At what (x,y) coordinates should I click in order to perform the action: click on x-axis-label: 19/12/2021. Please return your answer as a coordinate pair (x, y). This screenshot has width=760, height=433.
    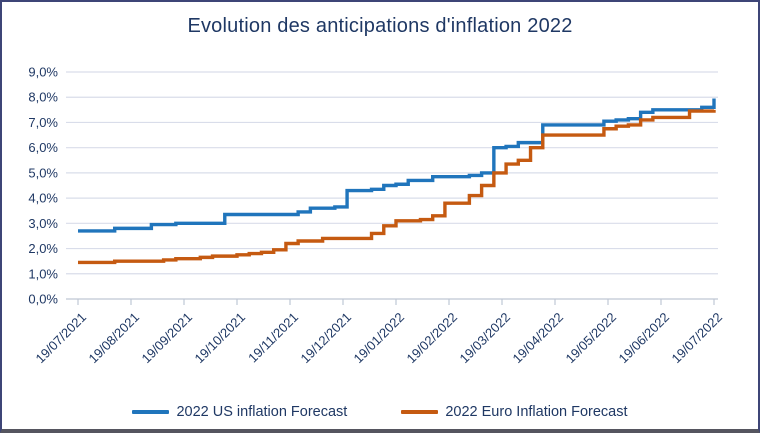
    Looking at the image, I should click on (325, 338).